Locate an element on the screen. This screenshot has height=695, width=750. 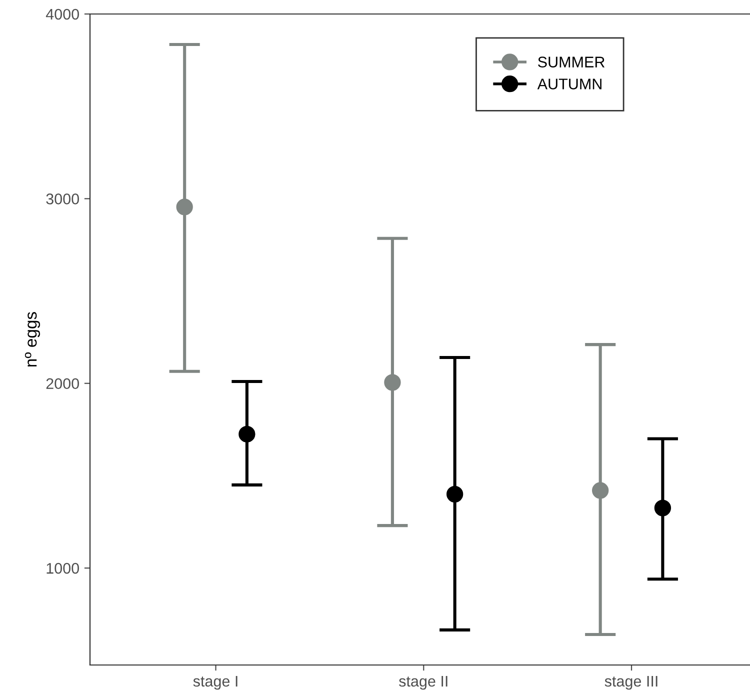
legend-label: SUMMER is located at coordinates (571, 62).